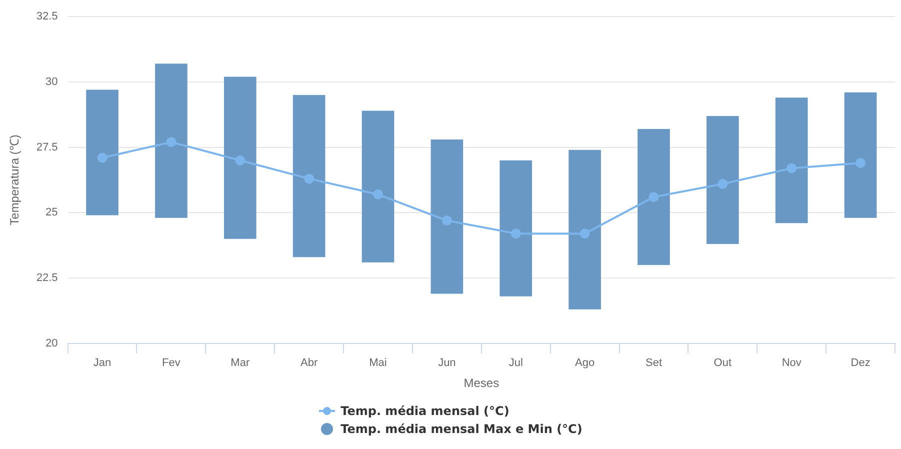 This screenshot has width=901, height=449. I want to click on x-tick-label: Mai, so click(378, 363).